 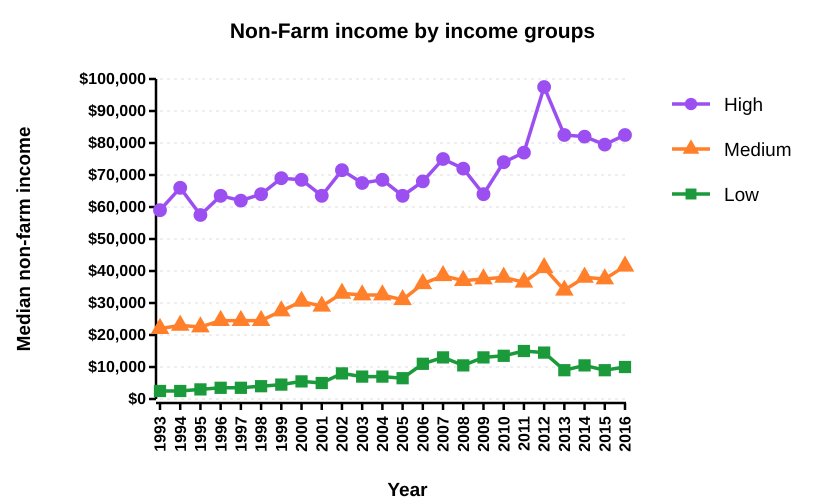 What do you see at coordinates (744, 105) in the screenshot?
I see `legend-label: High` at bounding box center [744, 105].